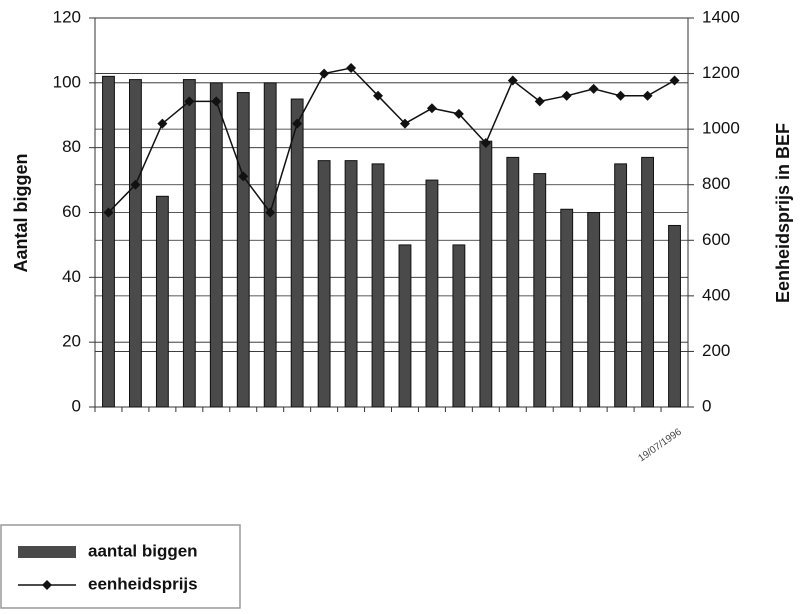  I want to click on y-tick-label: 120, so click(67, 16).